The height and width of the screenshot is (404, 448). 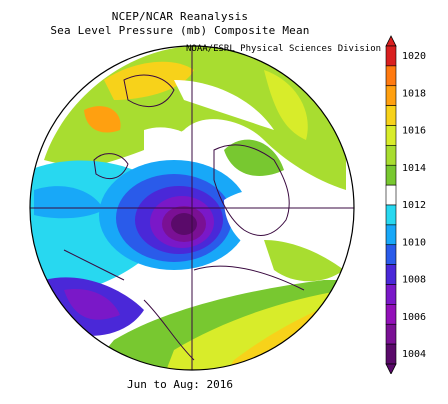 What do you see at coordinates (414, 280) in the screenshot?
I see `colorbar-tick-label: 1008` at bounding box center [414, 280].